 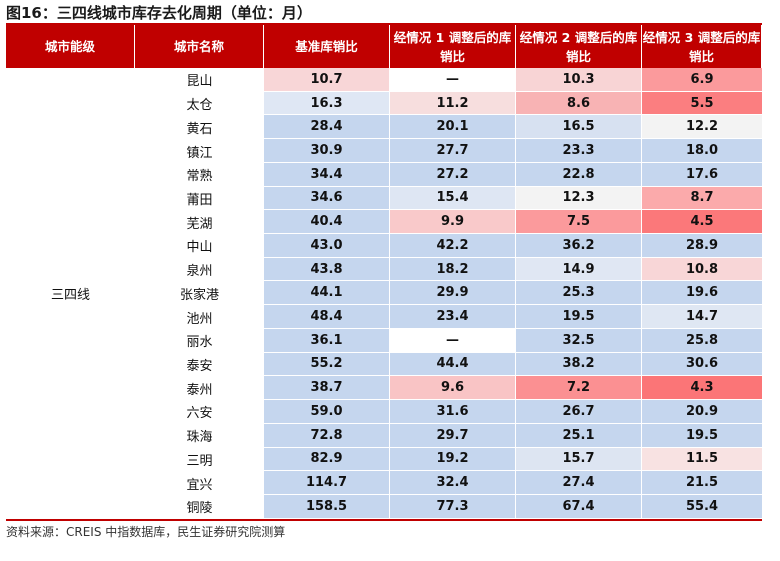 What do you see at coordinates (702, 198) in the screenshot?
I see `ratio-cell: 8.7` at bounding box center [702, 198].